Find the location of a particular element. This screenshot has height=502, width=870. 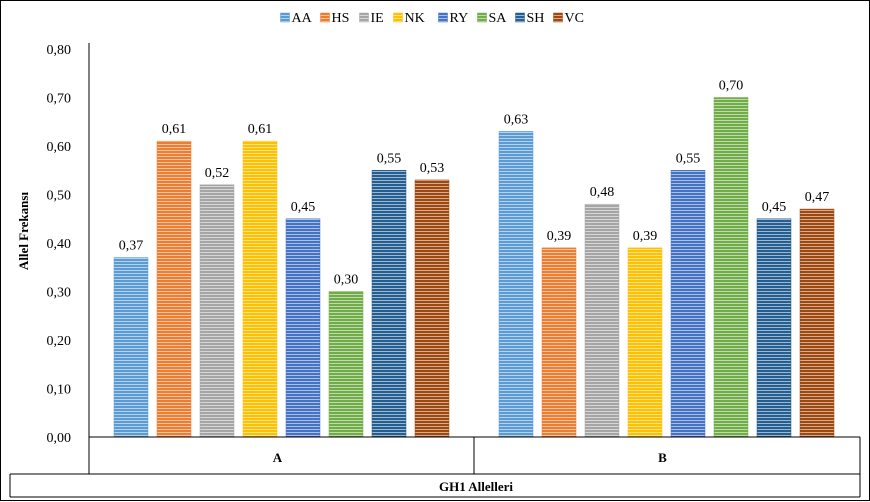

legend-label: SA is located at coordinates (498, 18).